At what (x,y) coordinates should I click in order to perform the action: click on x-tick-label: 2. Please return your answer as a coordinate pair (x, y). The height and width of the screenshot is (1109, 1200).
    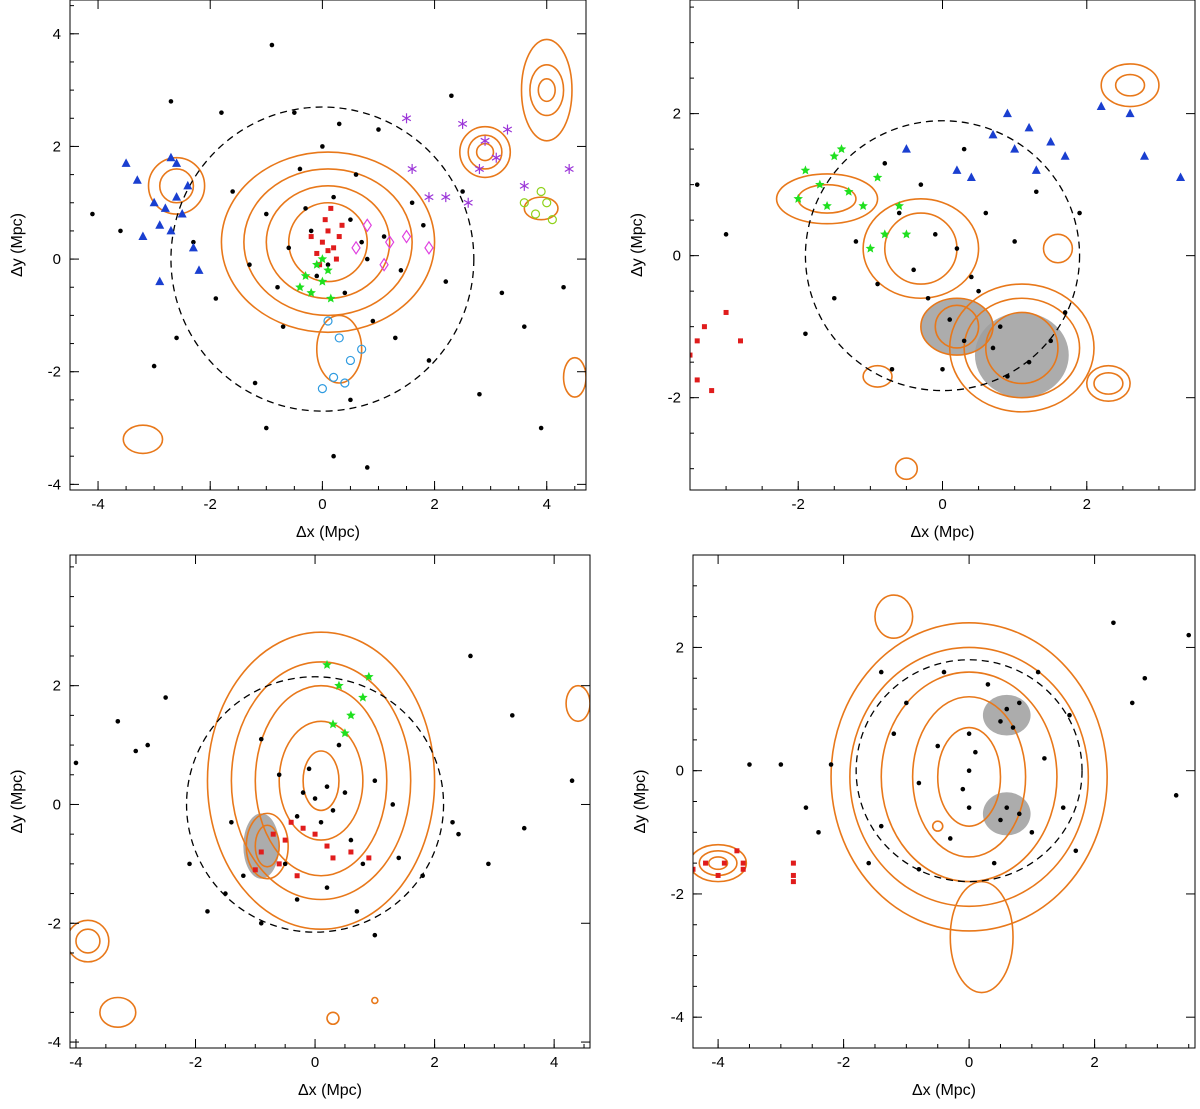
    Looking at the image, I should click on (434, 504).